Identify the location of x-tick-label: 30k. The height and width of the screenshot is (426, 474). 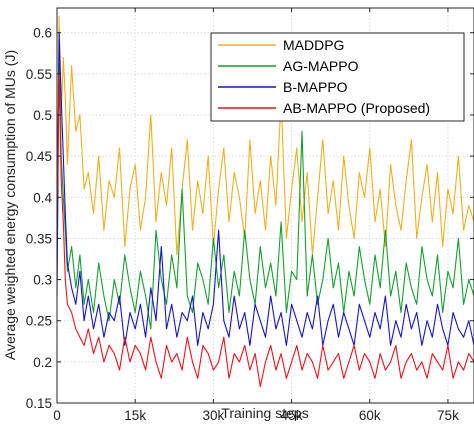
(213, 415).